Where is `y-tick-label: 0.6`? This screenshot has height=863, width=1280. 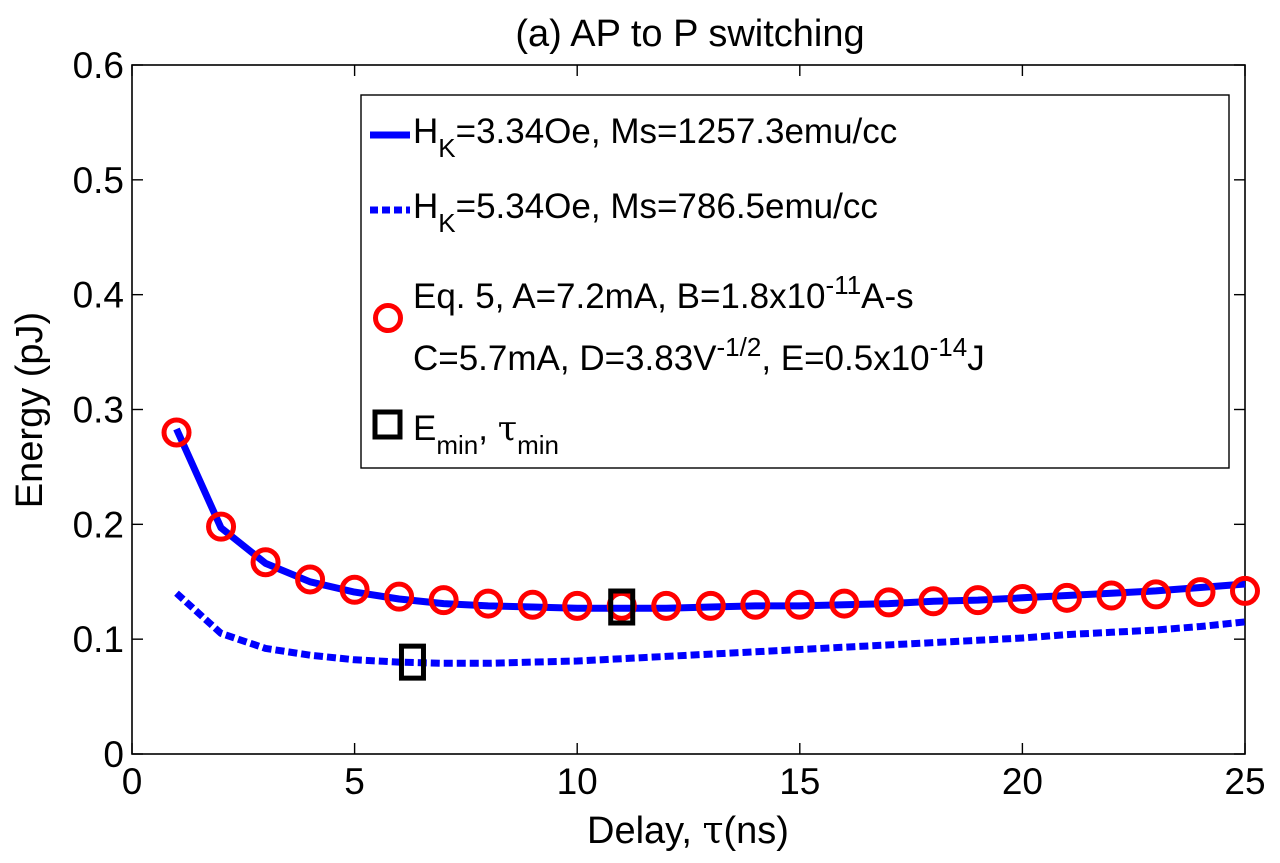
y-tick-label: 0.6 is located at coordinates (98, 65).